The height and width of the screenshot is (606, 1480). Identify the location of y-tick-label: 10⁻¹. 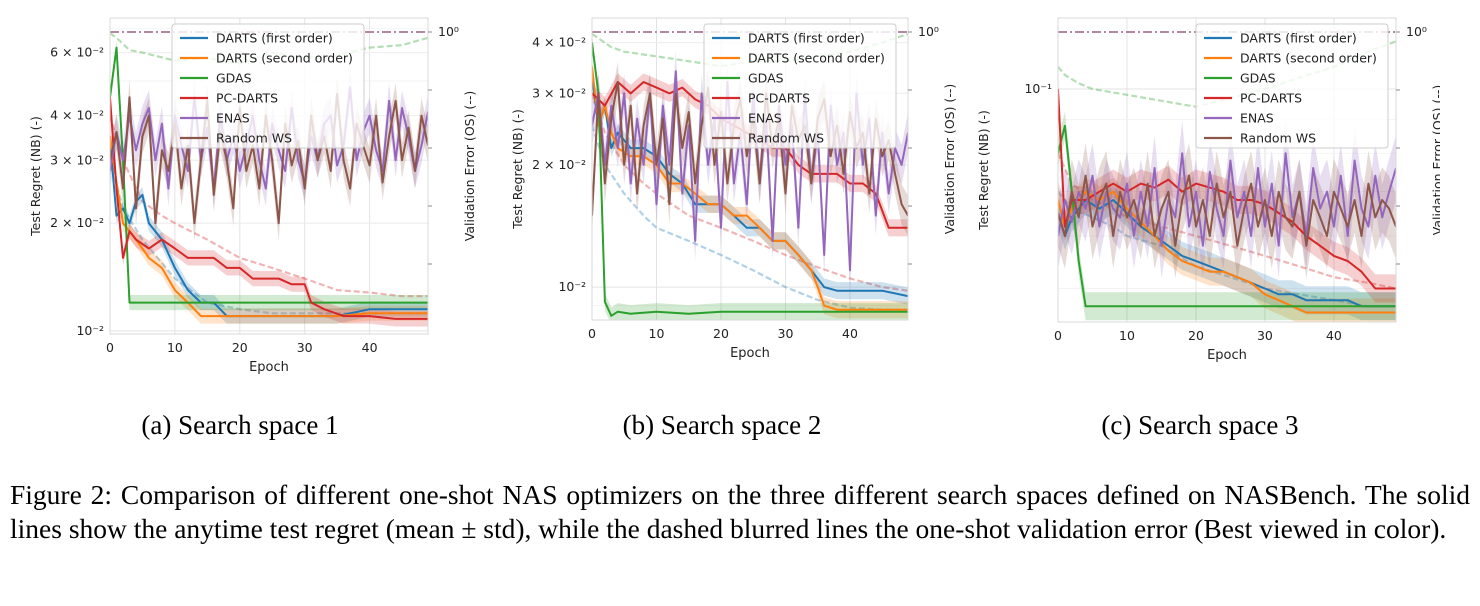
(1038, 88).